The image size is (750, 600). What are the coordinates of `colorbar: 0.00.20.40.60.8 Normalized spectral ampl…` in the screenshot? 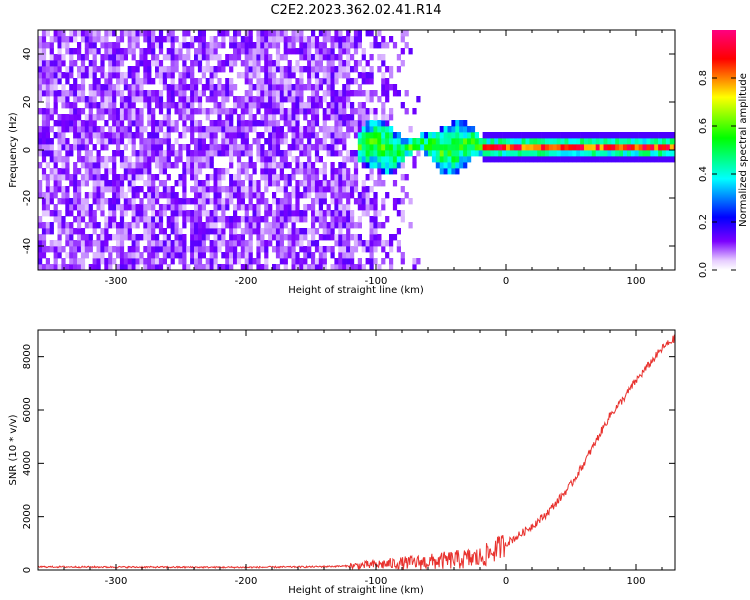 It's located at (723, 154).